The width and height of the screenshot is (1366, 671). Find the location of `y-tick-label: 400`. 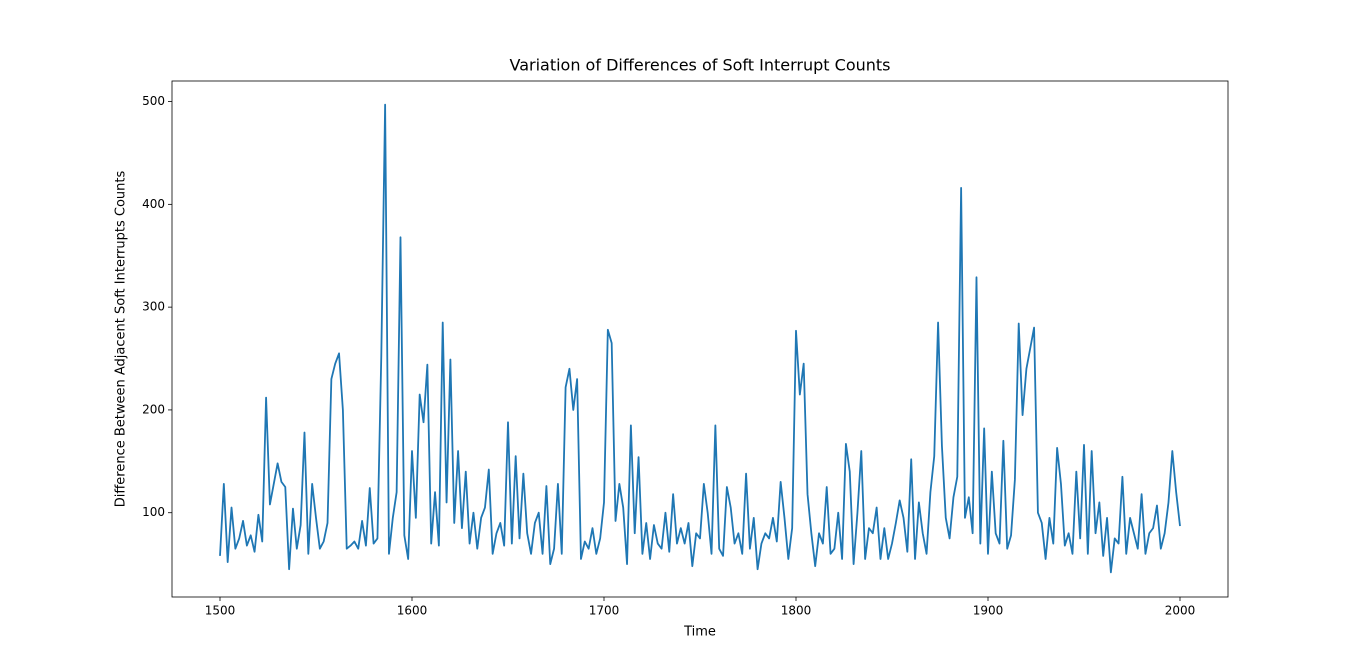

y-tick-label: 400 is located at coordinates (153, 204).